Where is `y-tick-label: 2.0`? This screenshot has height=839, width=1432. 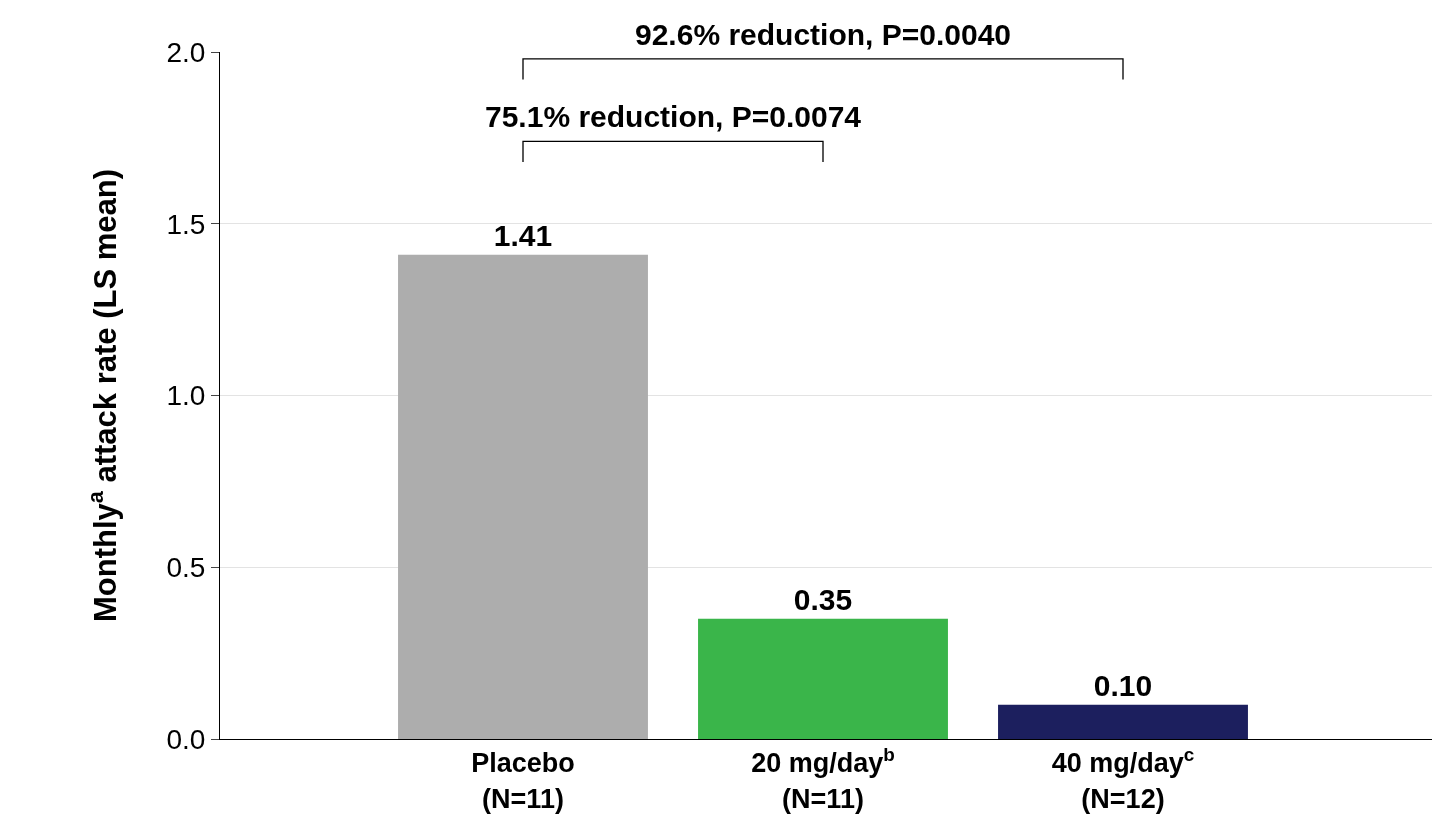 y-tick-label: 2.0 is located at coordinates (186, 52).